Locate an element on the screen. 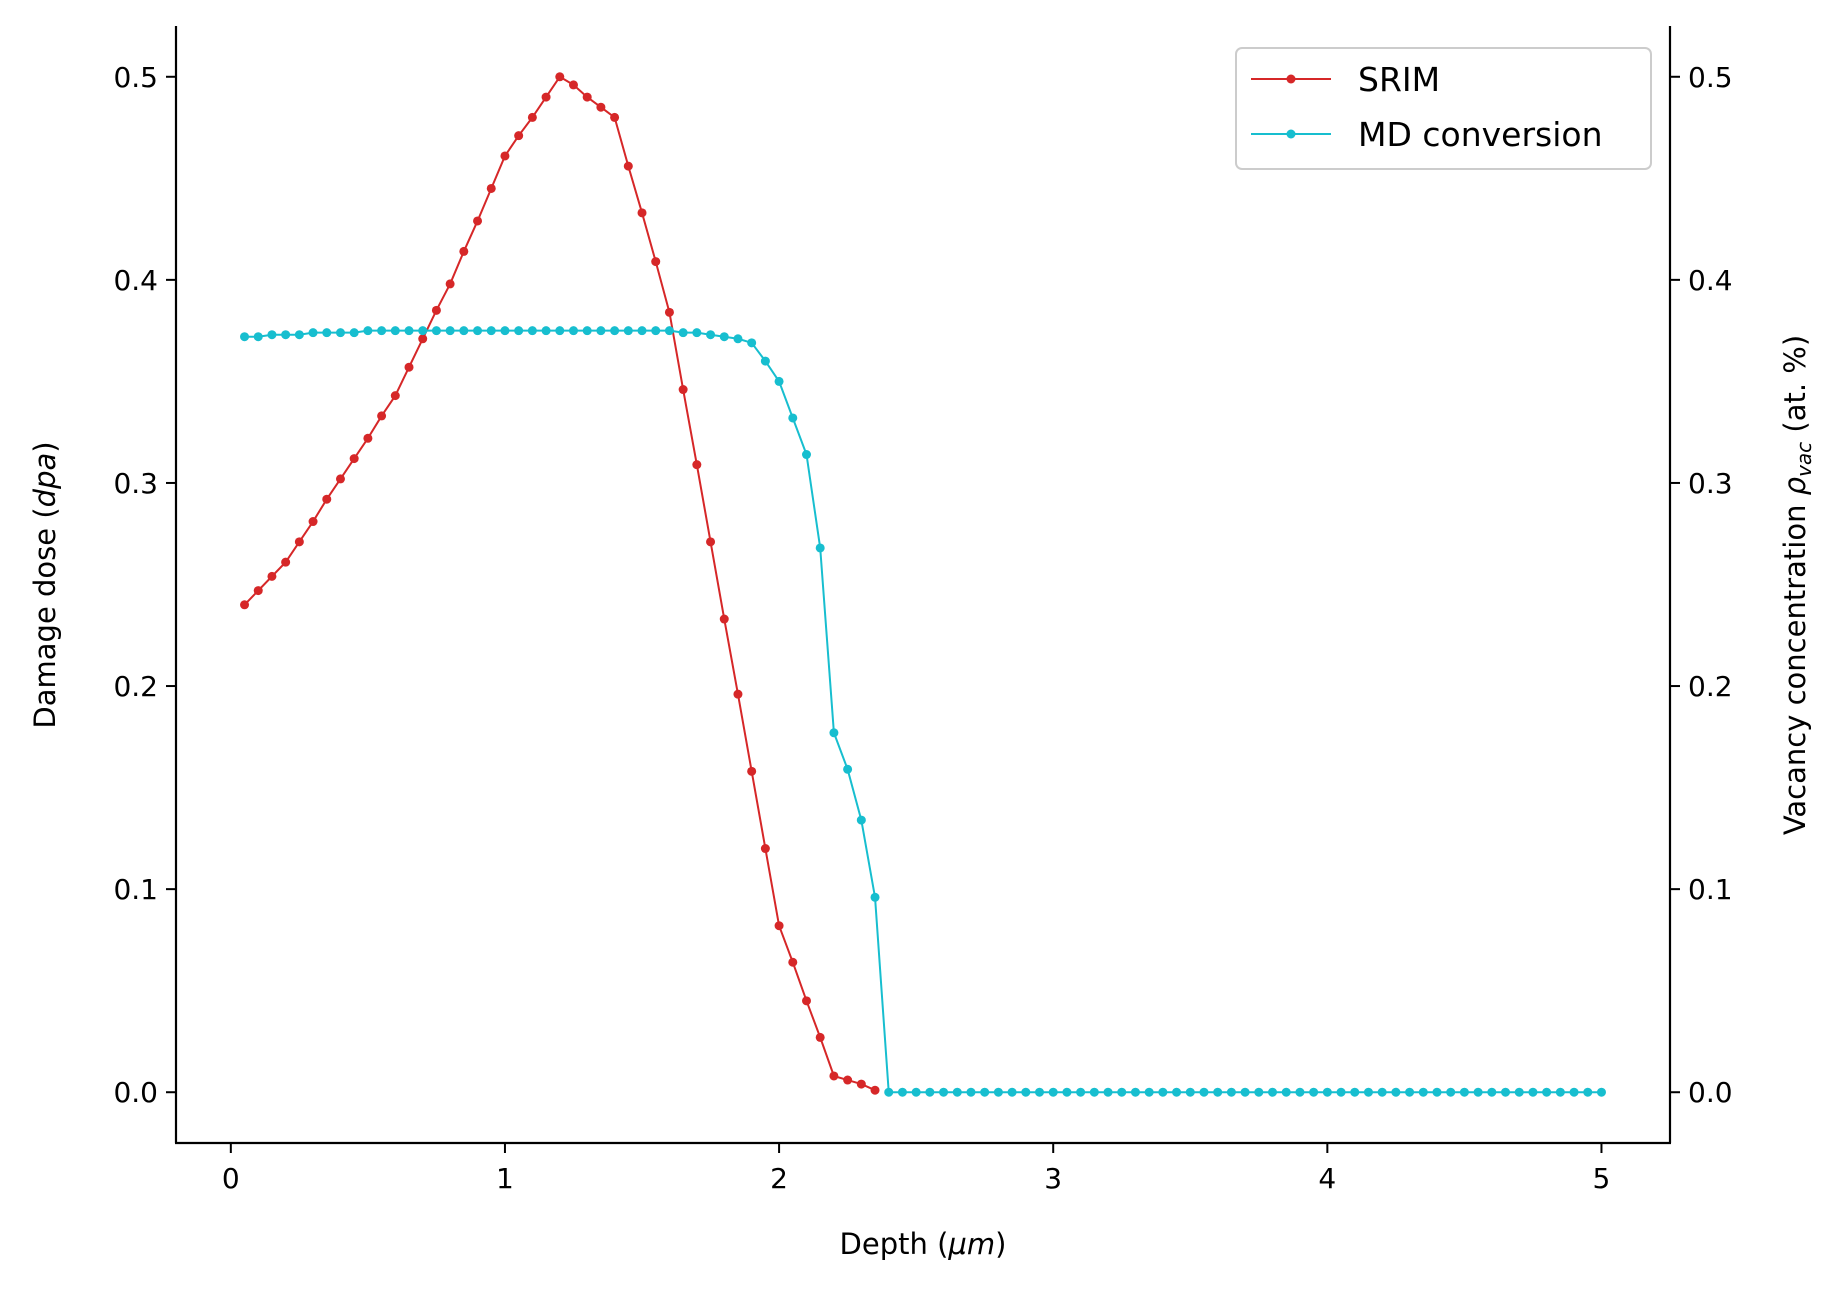  legend: SRIM MD conversion is located at coordinates (1443, 108).